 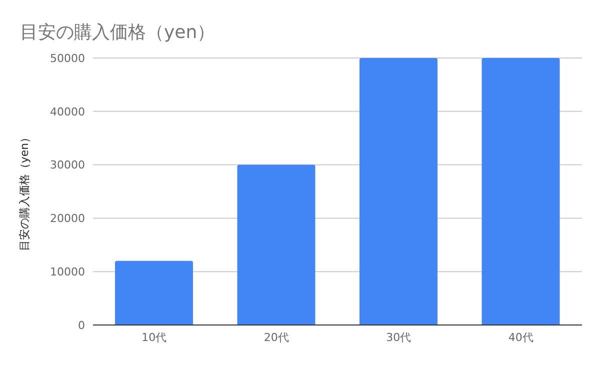 I want to click on y-tick-label: 10000, so click(x=67, y=272).